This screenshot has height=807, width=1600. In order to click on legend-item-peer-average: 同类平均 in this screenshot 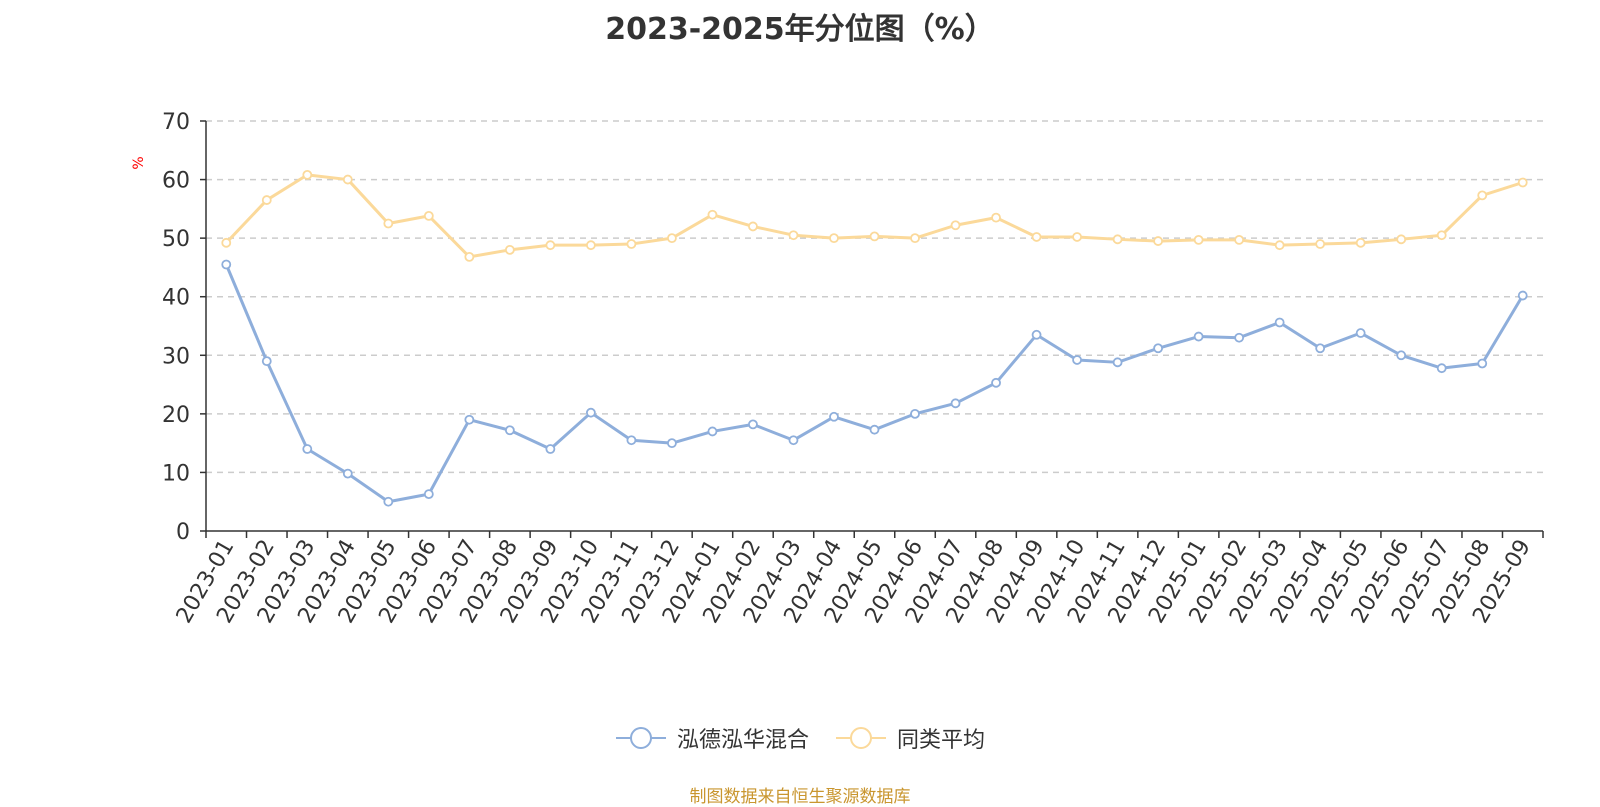, I will do `click(910, 738)`.